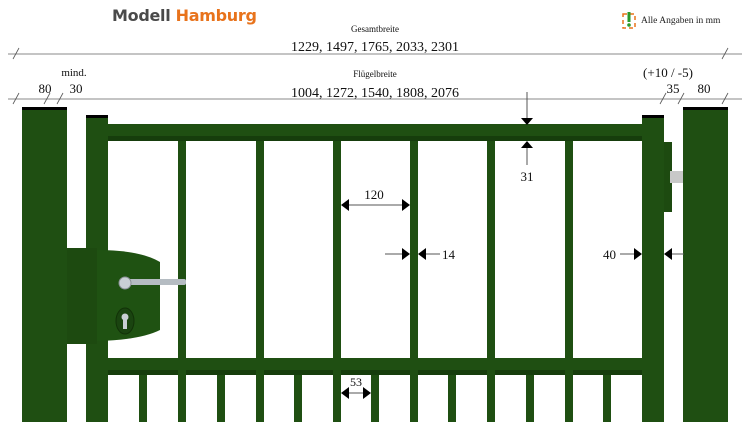 The image size is (750, 422). Describe the element at coordinates (375, 372) in the screenshot. I see `middle-rail-shade` at that location.